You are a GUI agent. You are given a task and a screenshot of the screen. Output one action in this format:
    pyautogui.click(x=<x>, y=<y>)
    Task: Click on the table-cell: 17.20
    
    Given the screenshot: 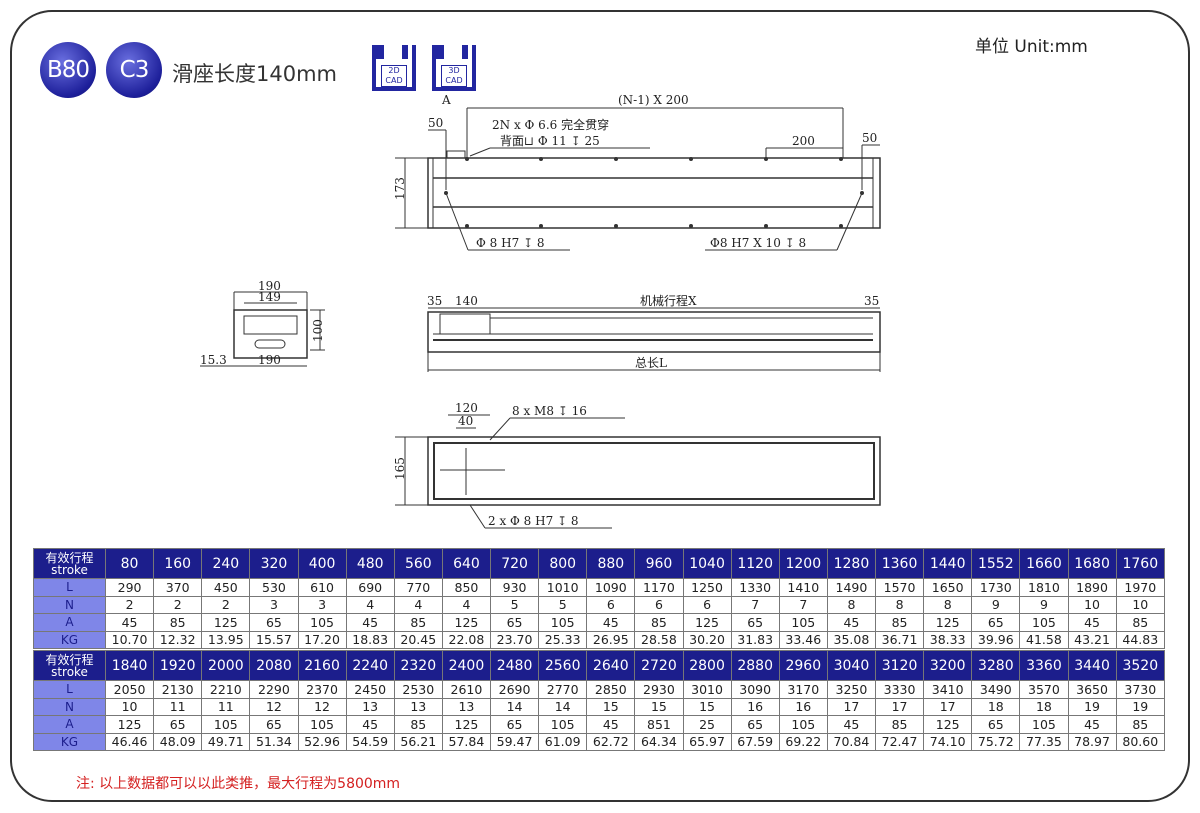 What is the action you would take?
    pyautogui.click(x=322, y=639)
    